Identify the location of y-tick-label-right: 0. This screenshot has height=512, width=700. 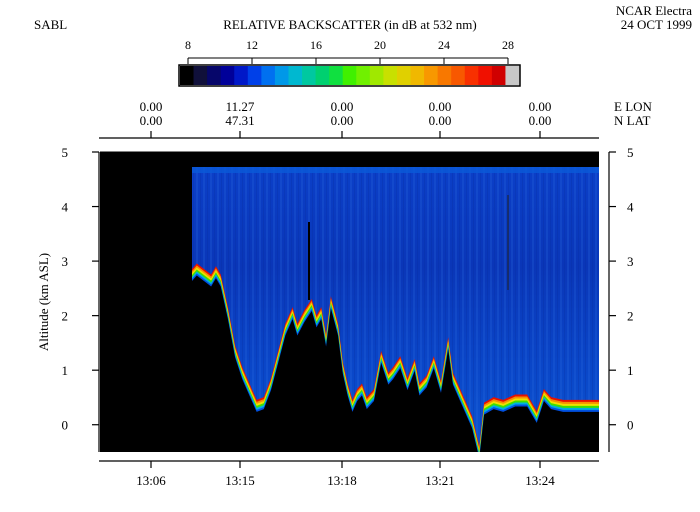
(630, 425).